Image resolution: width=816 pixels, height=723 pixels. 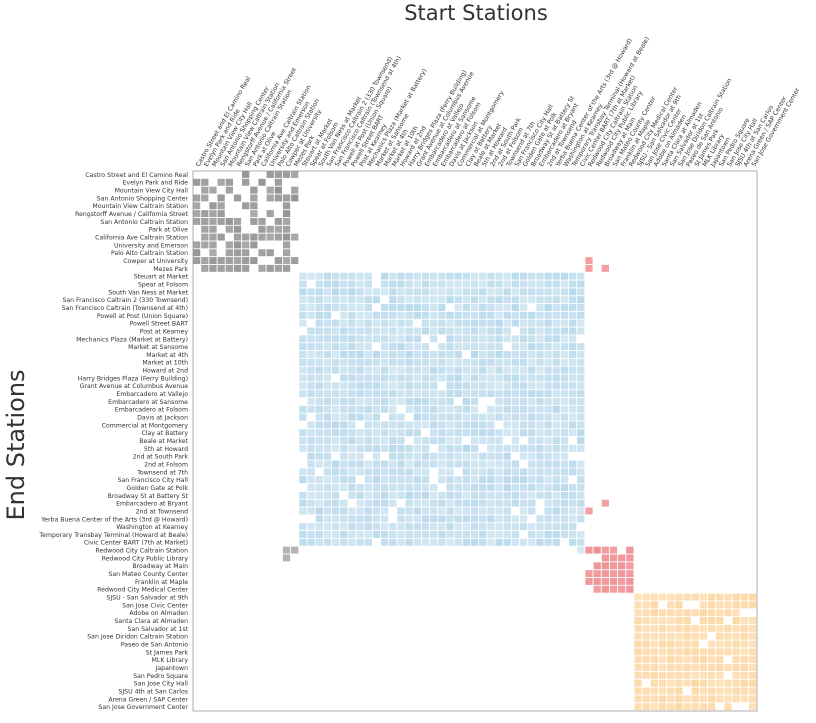 What do you see at coordinates (141, 238) in the screenshot?
I see `y-tick-label: California Ave Caltrain Station` at bounding box center [141, 238].